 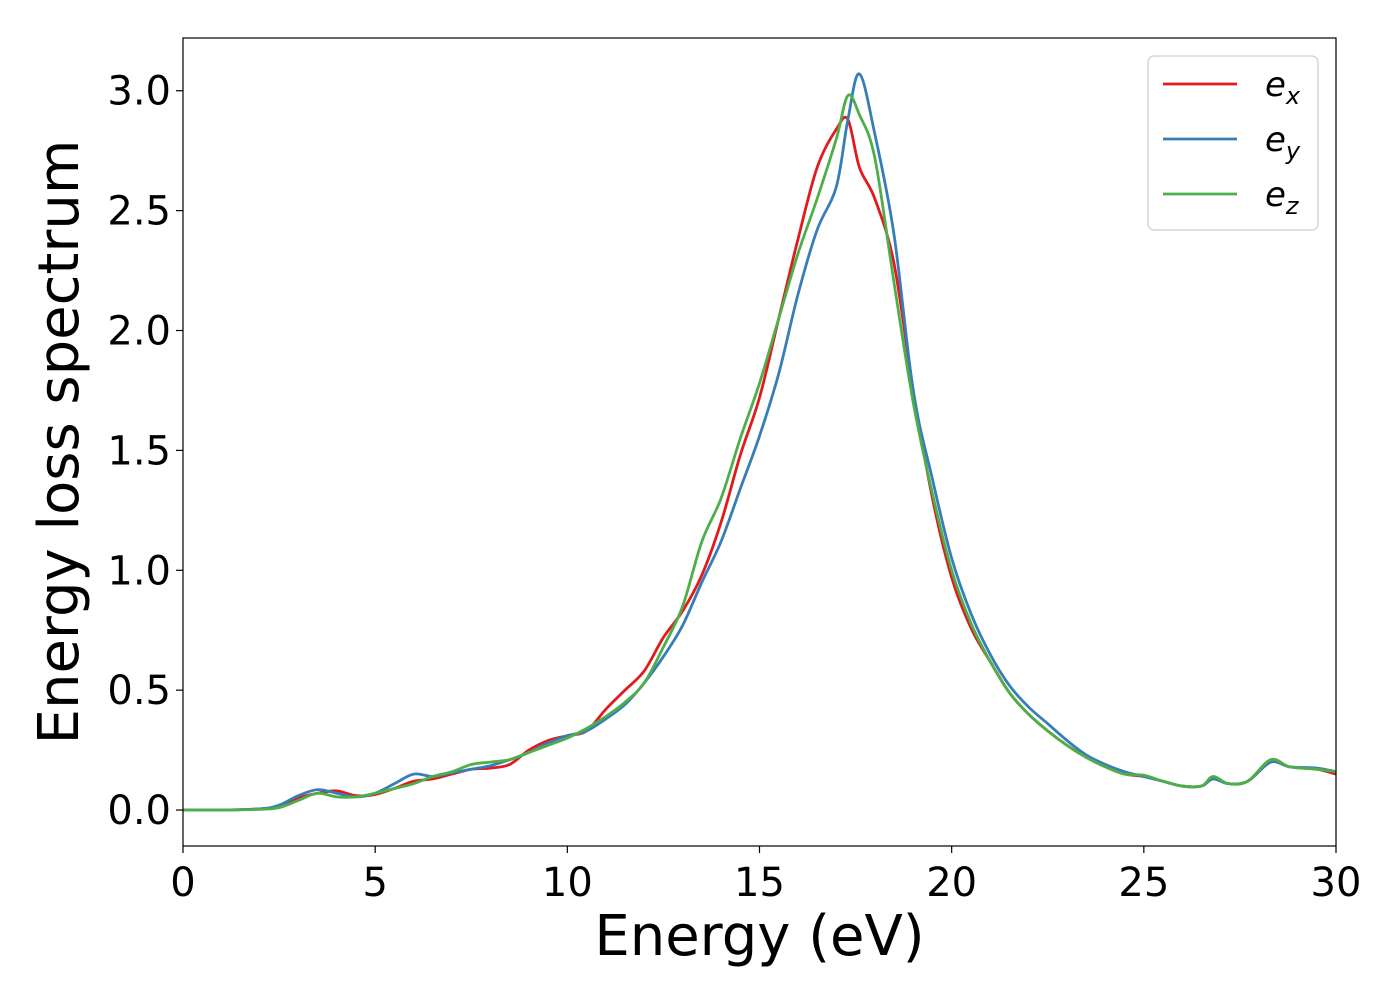 What do you see at coordinates (139, 212) in the screenshot?
I see `y-tick-label: 2.5` at bounding box center [139, 212].